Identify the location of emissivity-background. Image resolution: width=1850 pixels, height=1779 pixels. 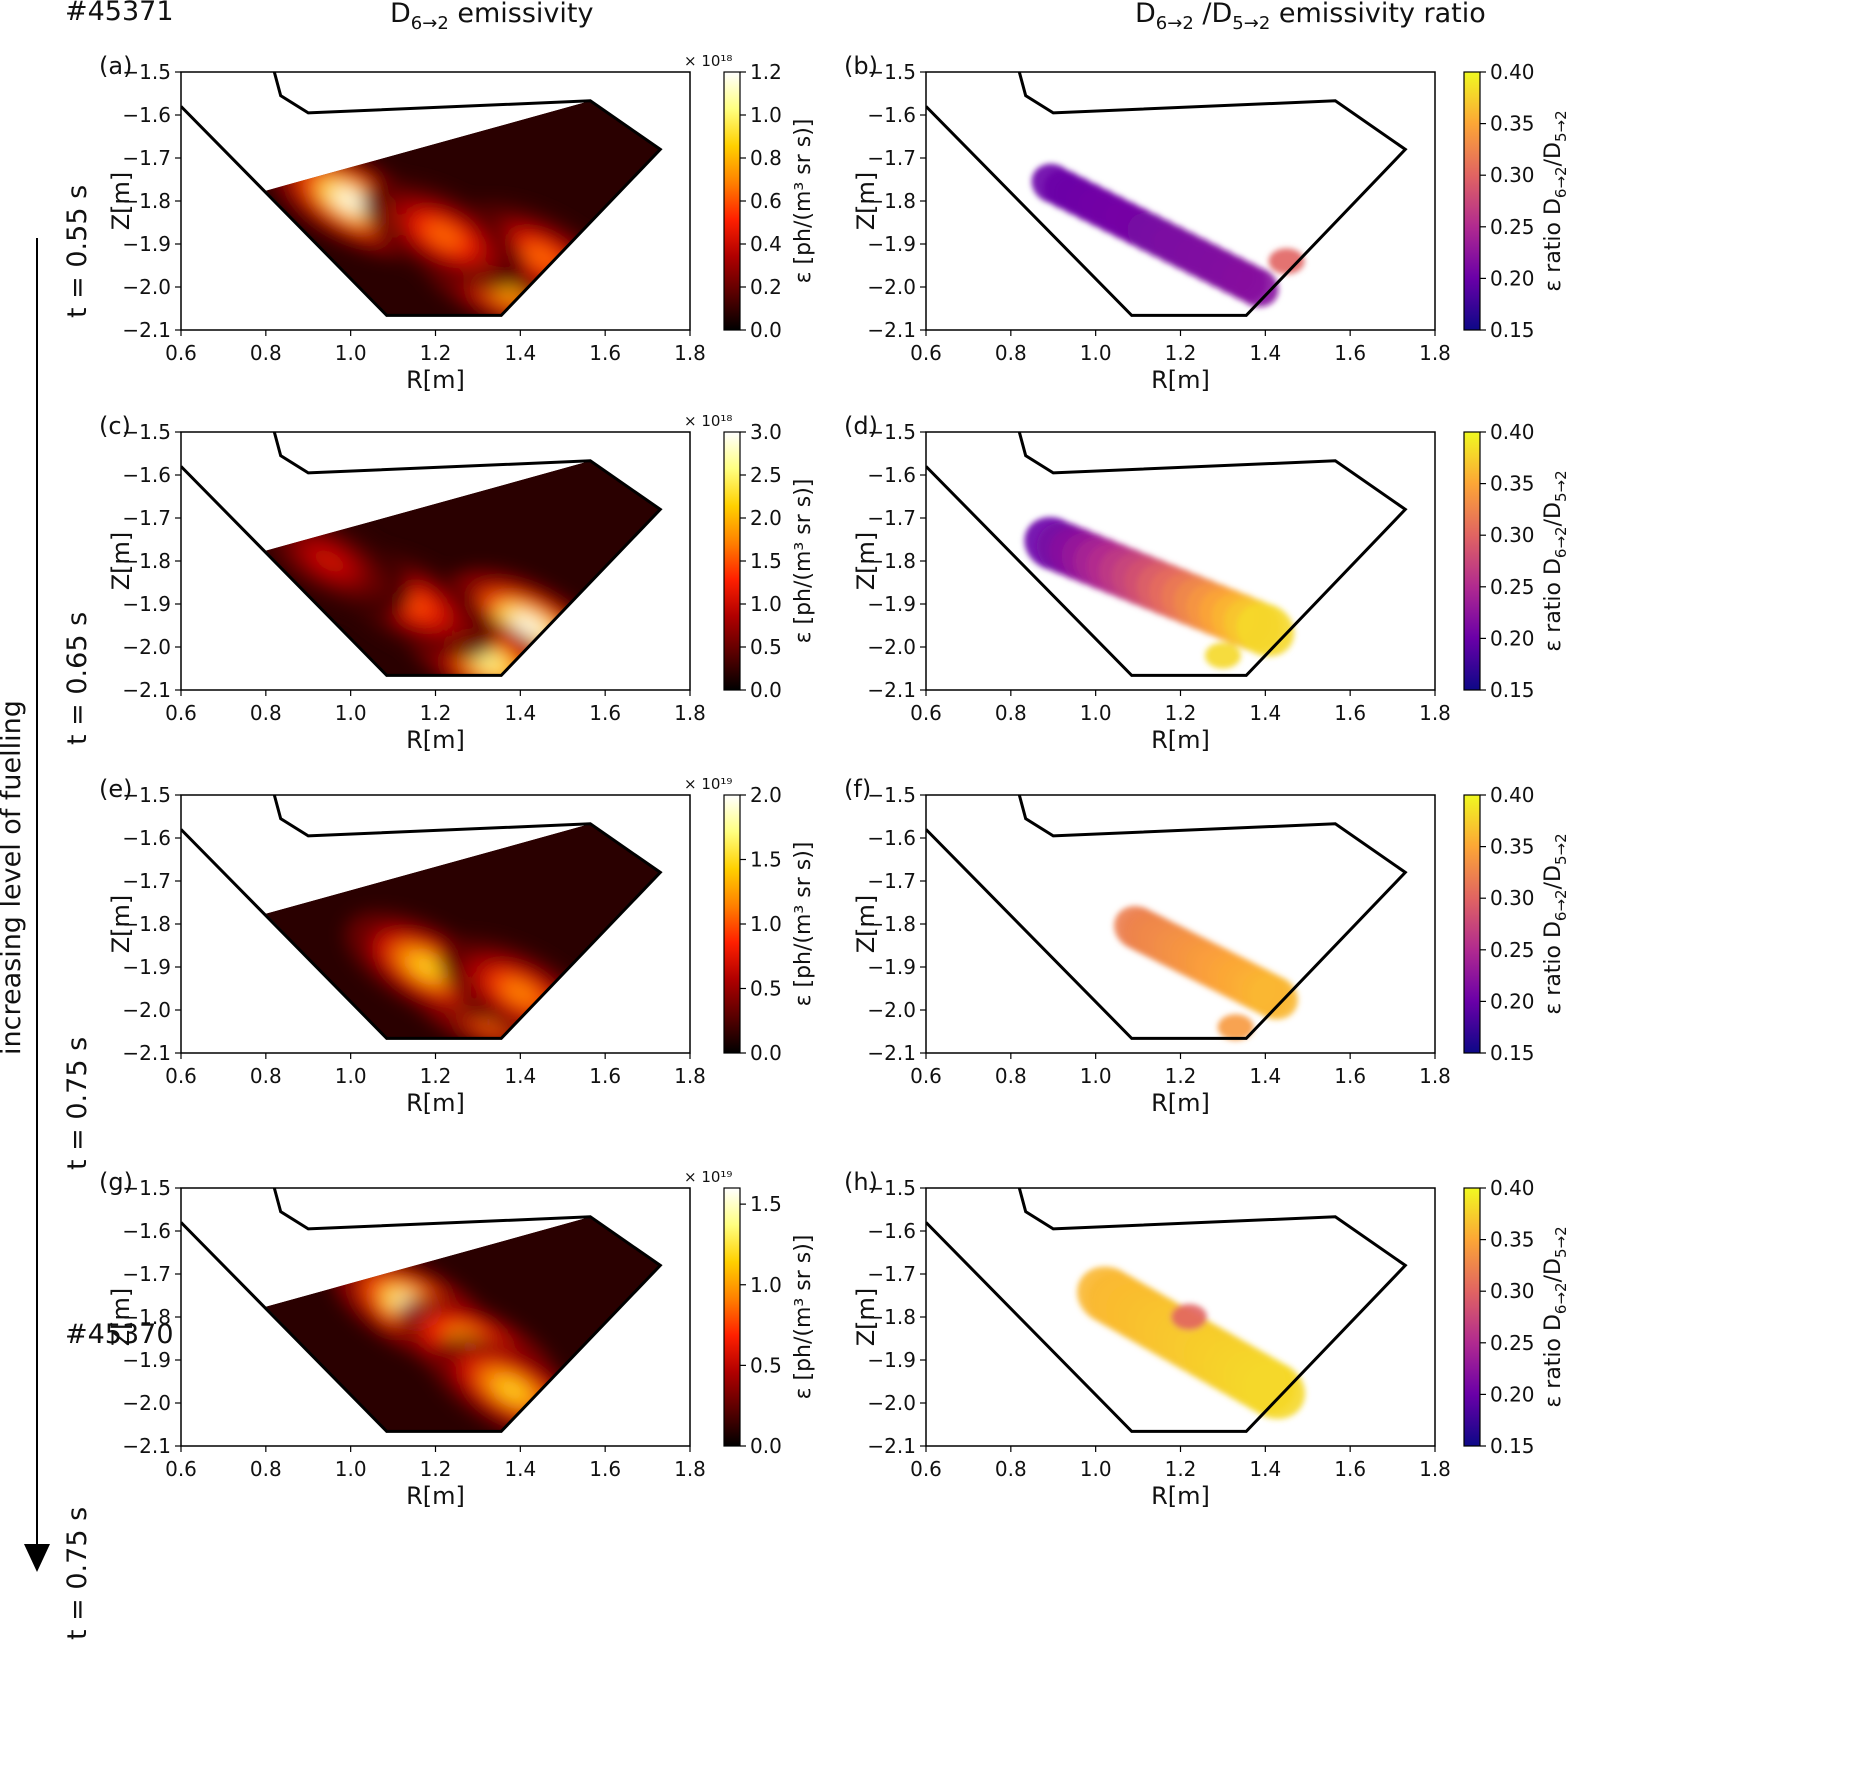
(463, 931).